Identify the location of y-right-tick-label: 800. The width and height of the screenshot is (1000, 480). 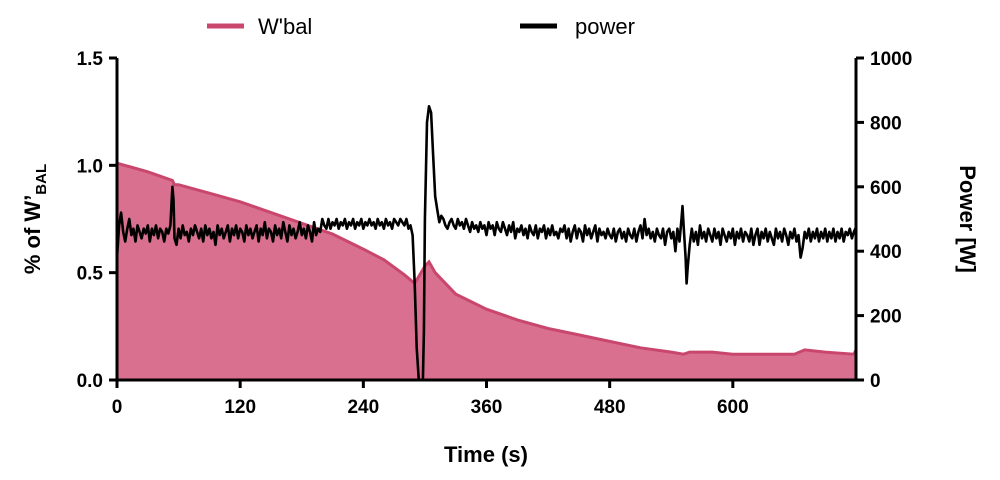
(886, 123).